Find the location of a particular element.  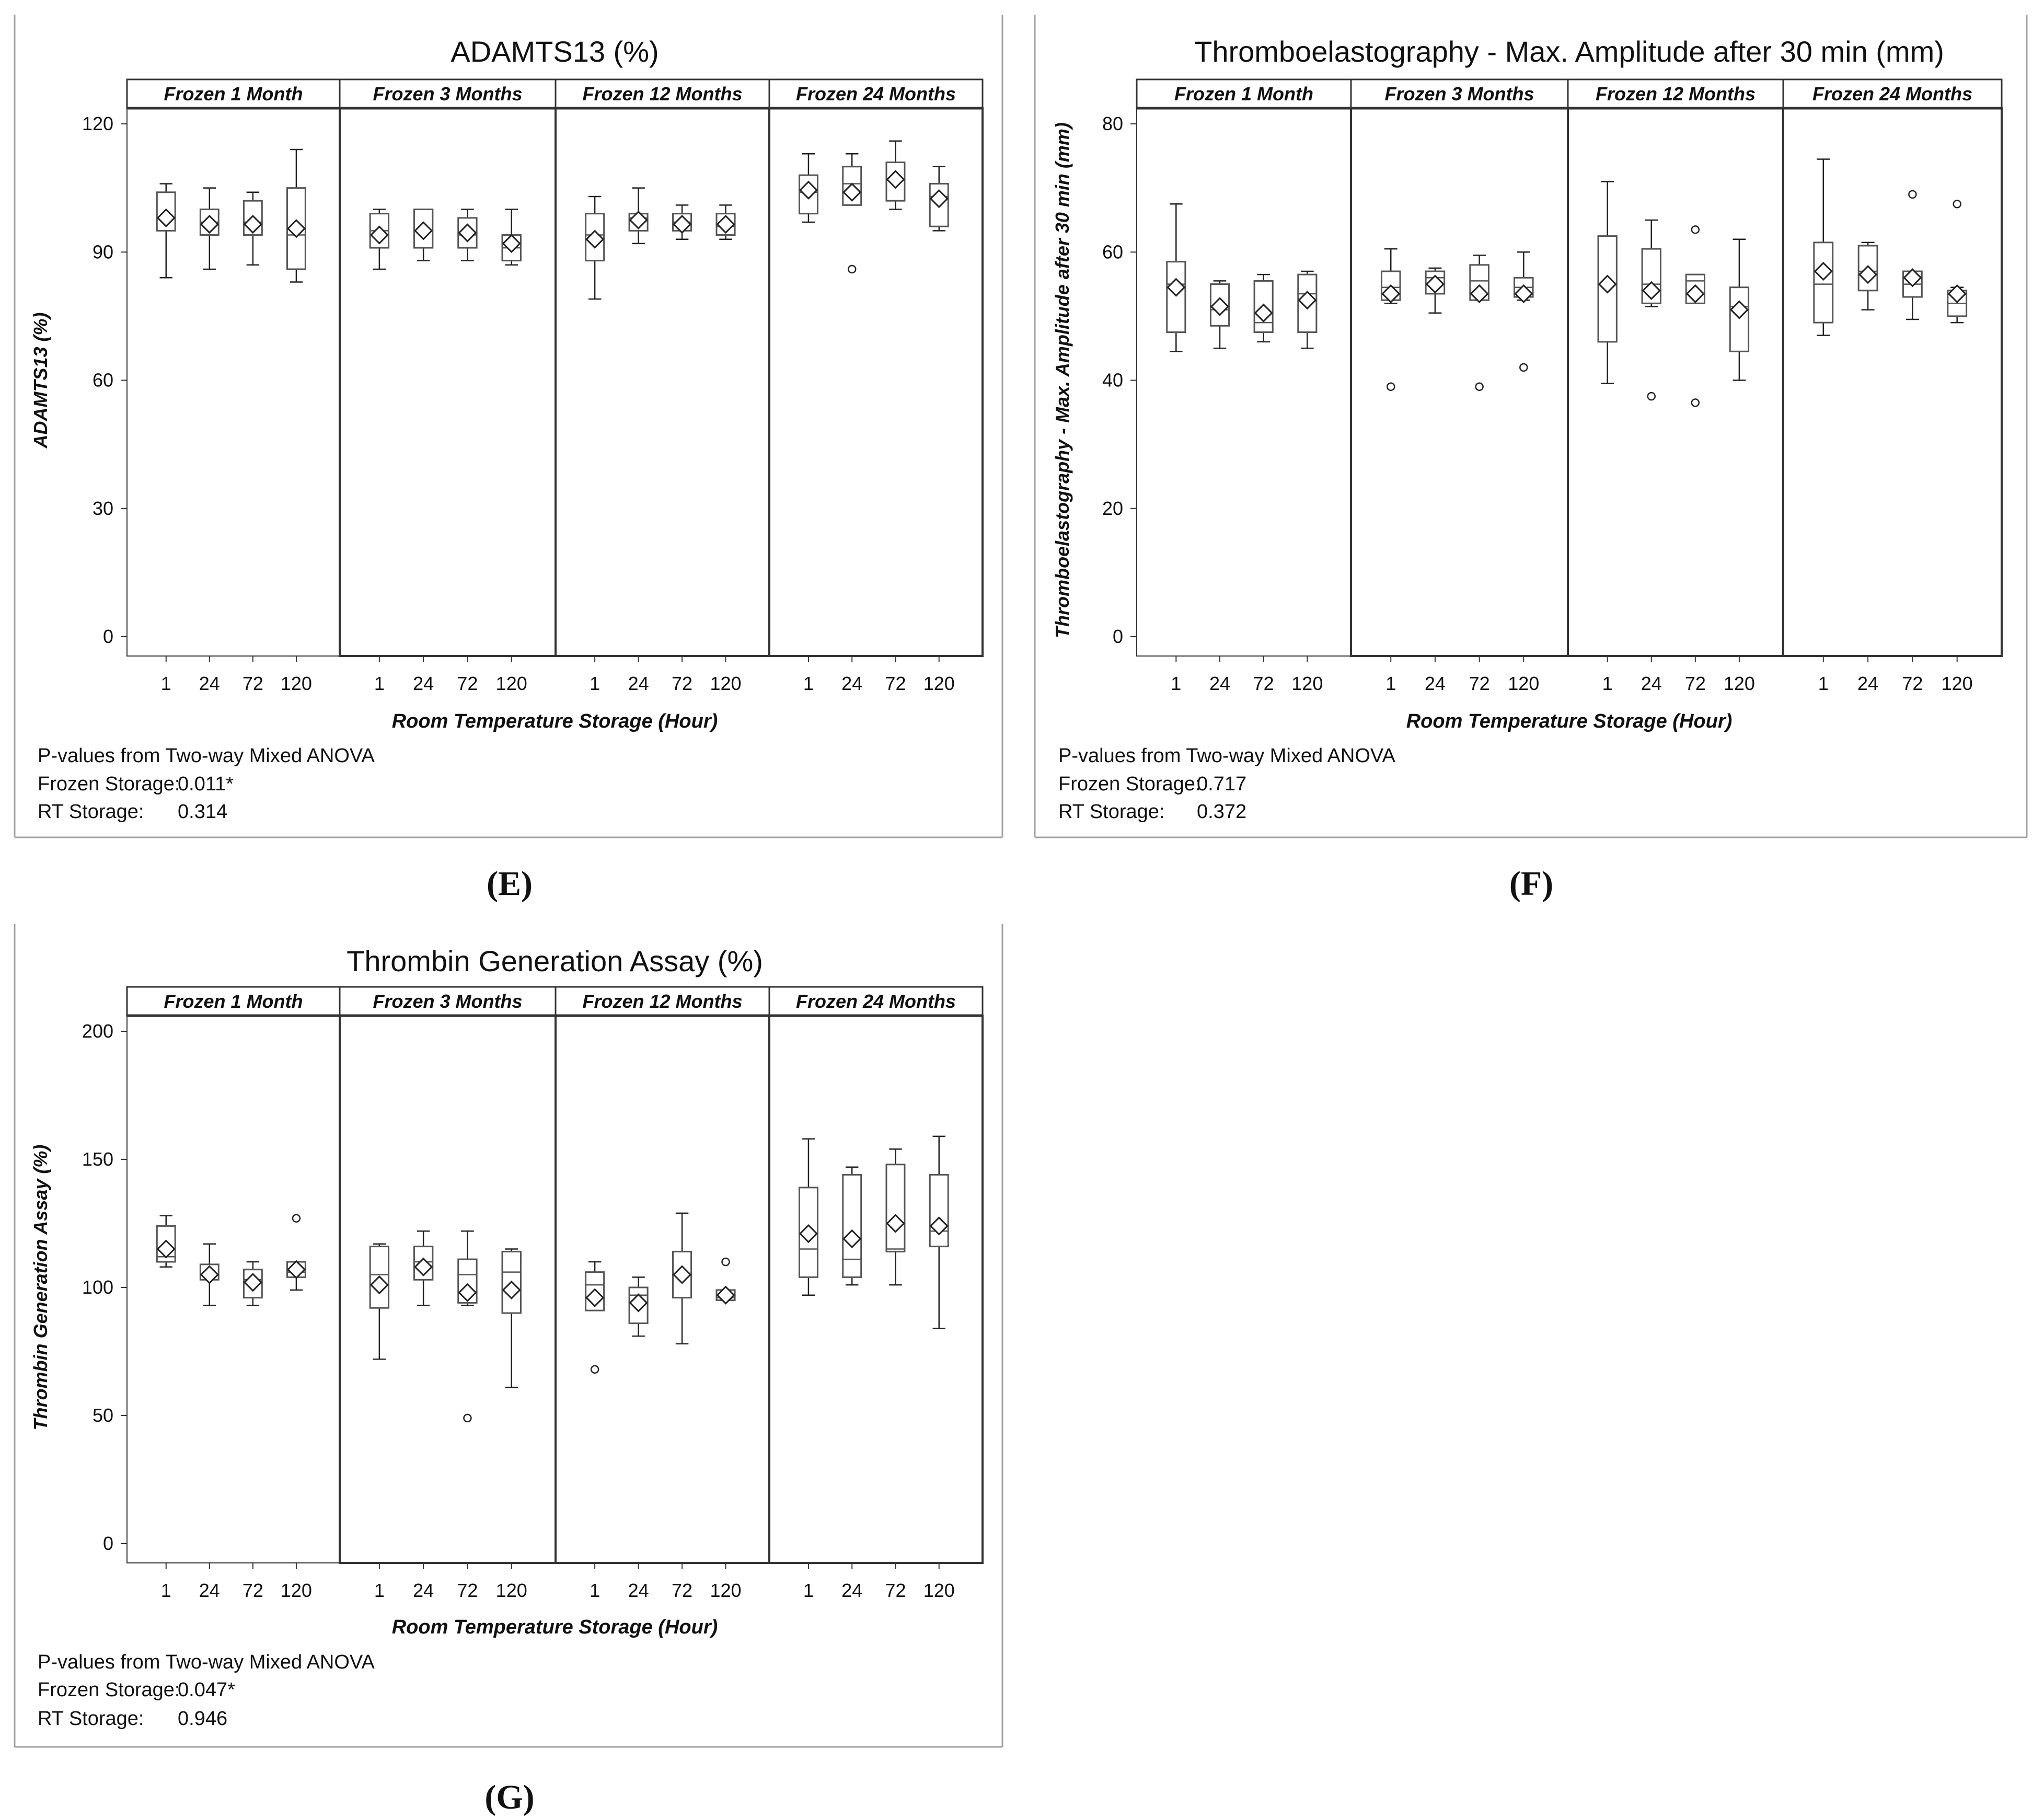

iqr-box is located at coordinates (939, 1211).